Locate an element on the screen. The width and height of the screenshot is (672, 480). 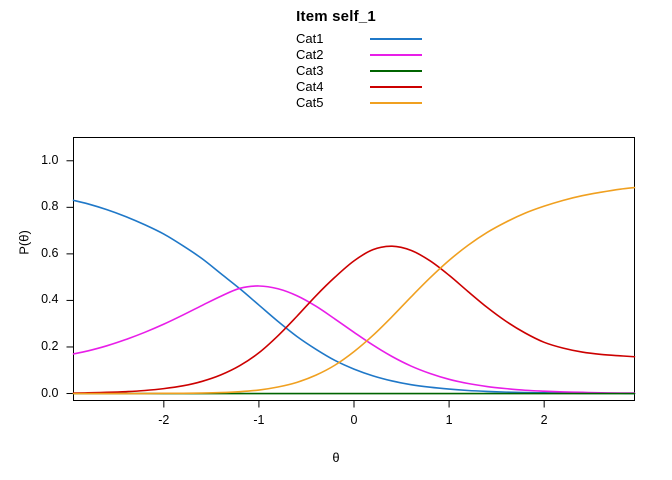
legend-label-cat4: Cat4 is located at coordinates (310, 86).